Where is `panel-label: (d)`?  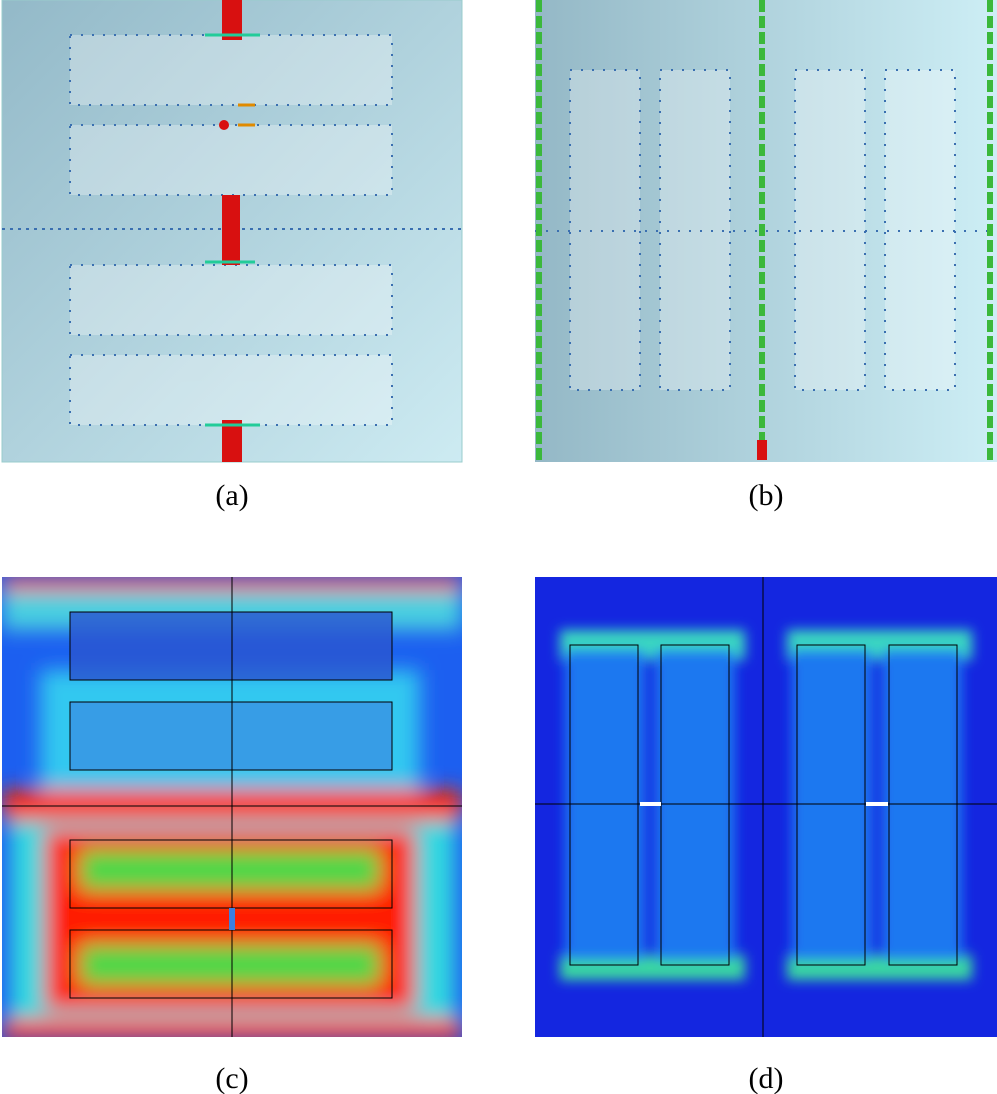
panel-label: (d) is located at coordinates (766, 1078).